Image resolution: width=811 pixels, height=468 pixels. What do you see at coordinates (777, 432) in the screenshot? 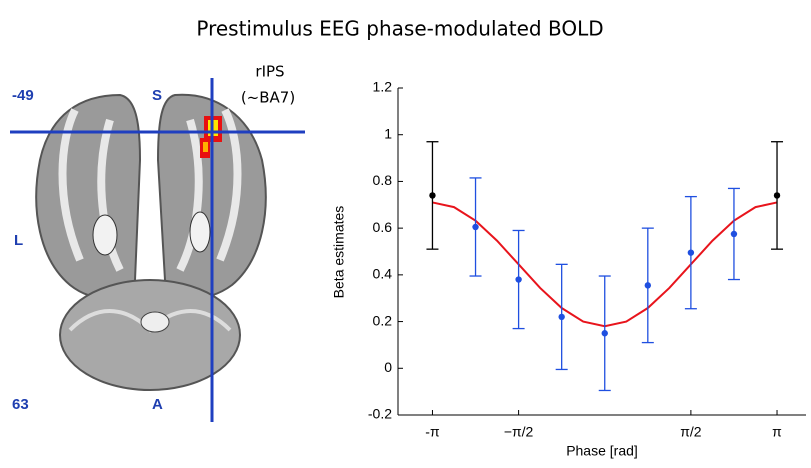
I see `x-tick-label: π` at bounding box center [777, 432].